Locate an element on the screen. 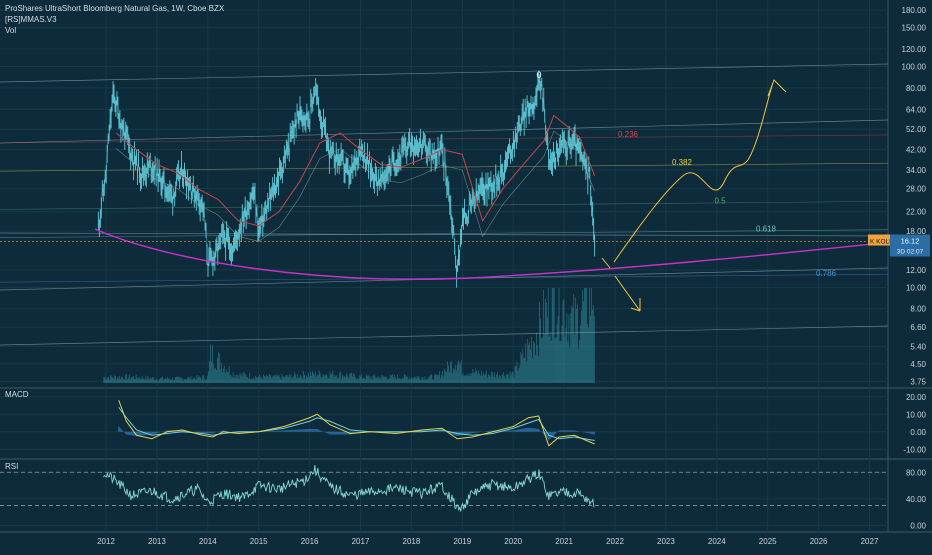 This screenshot has height=555, width=932. macd-pane-label: MACD is located at coordinates (17, 394).